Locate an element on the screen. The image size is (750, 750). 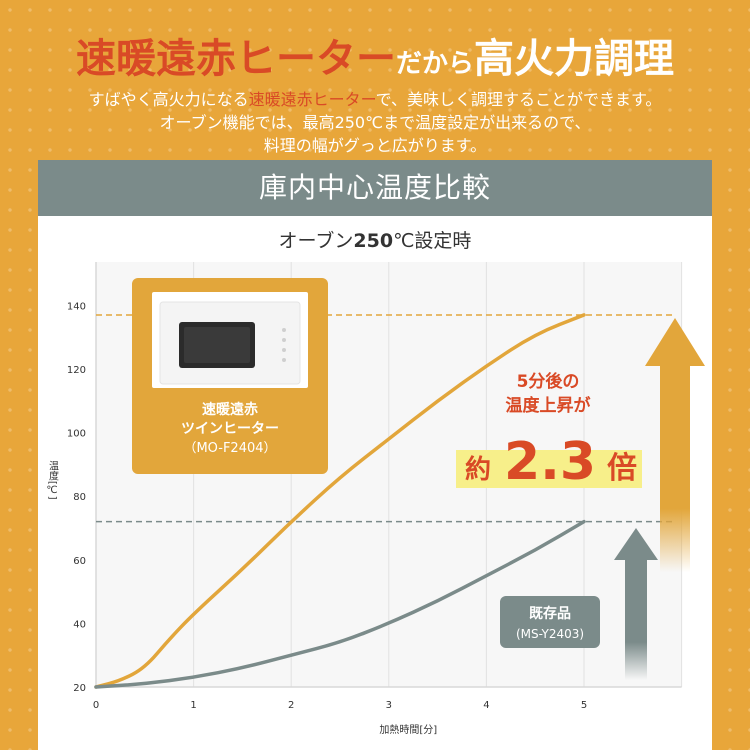
microwave-glass is located at coordinates (217, 345).